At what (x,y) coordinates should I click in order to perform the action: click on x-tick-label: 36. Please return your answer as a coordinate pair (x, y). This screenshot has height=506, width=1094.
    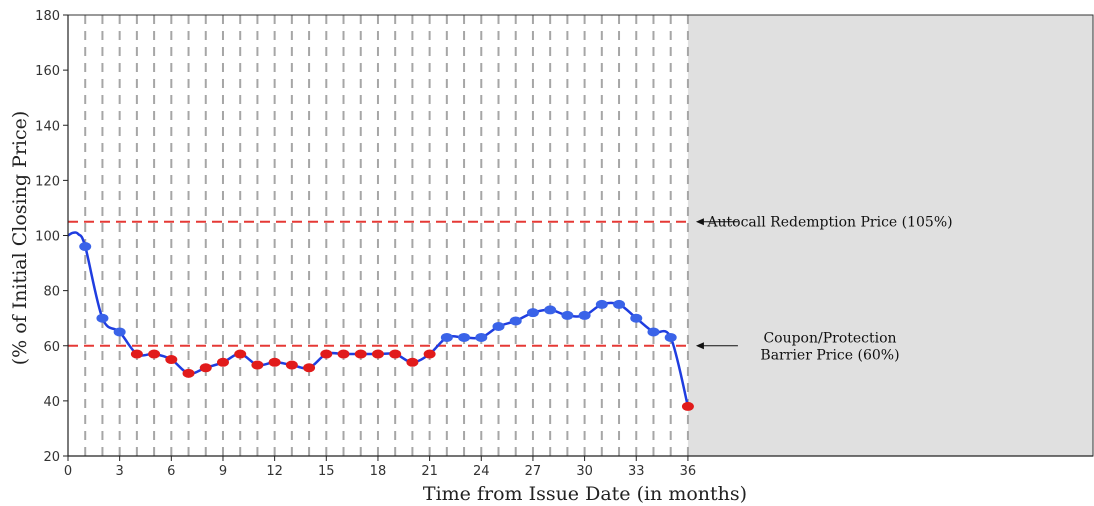
    Looking at the image, I should click on (688, 471).